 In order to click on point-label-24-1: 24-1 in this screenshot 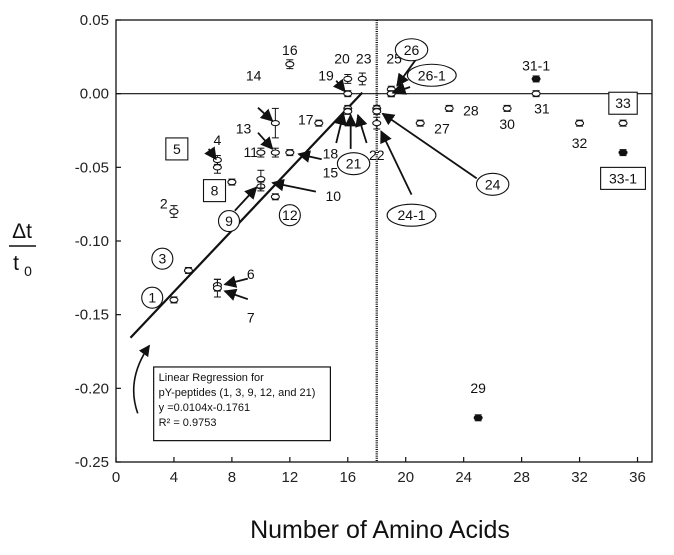, I will do `click(411, 215)`.